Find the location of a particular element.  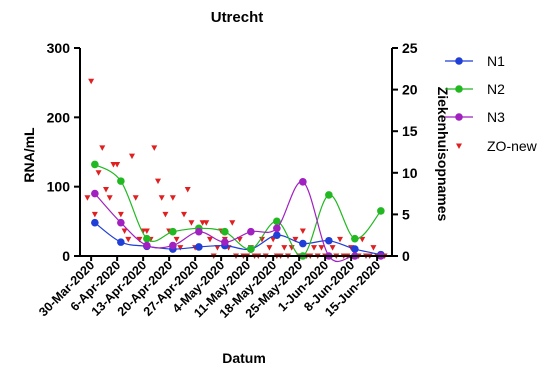

y-axis-label: RNA/mL is located at coordinates (29, 155).